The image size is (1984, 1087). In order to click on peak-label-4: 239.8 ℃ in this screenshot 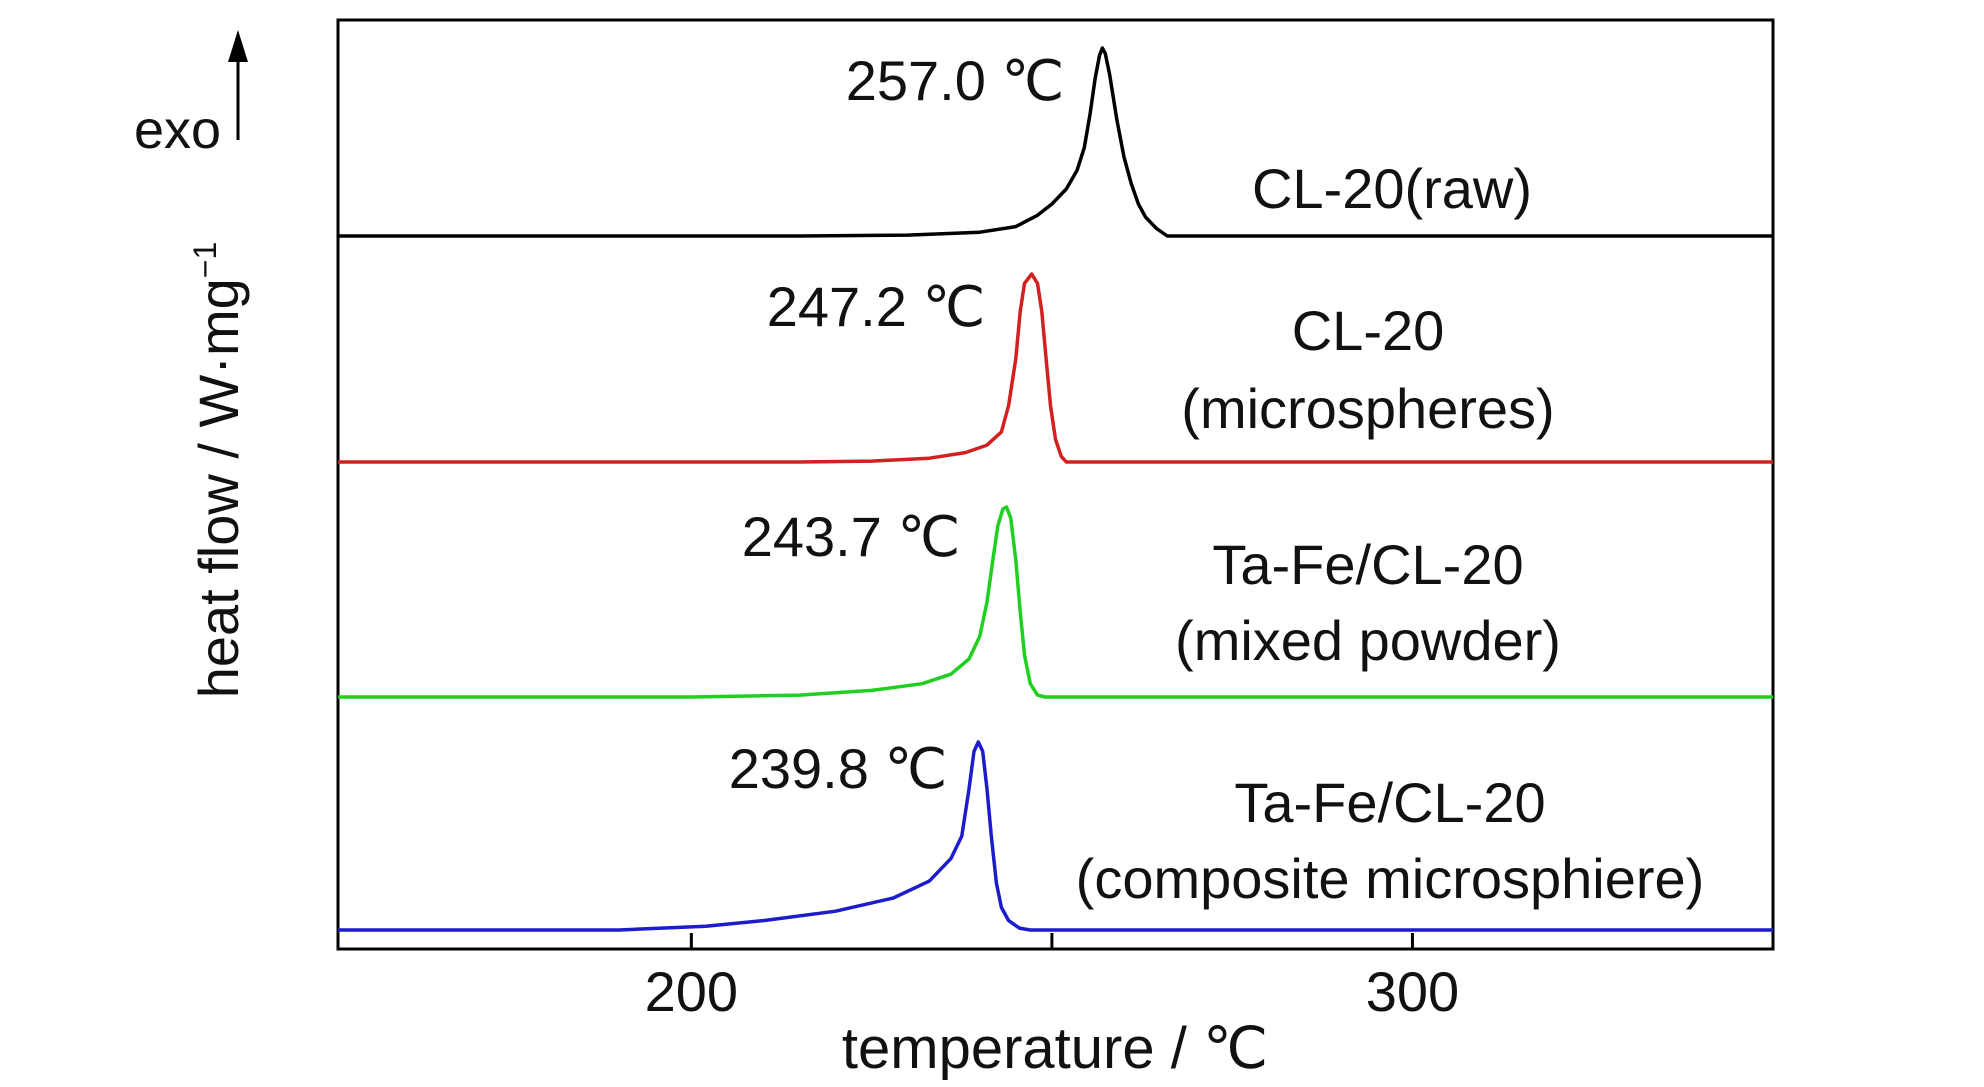, I will do `click(838, 768)`.